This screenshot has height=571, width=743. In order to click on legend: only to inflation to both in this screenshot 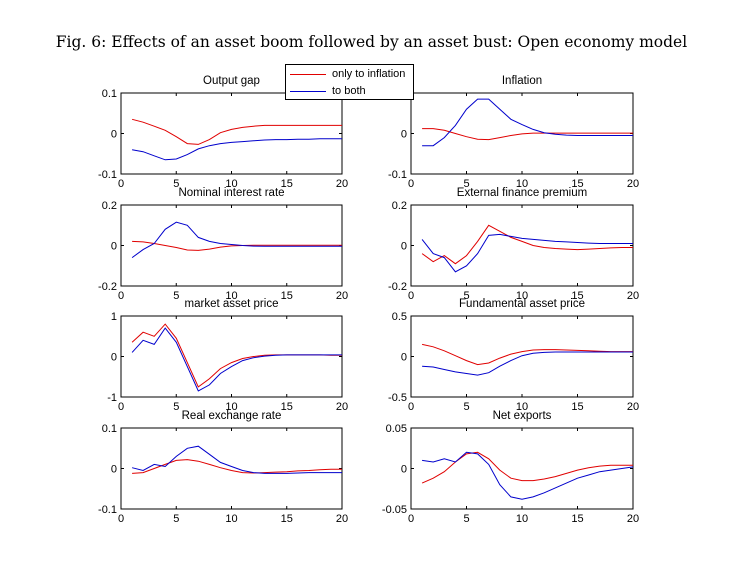, I will do `click(349, 82)`.